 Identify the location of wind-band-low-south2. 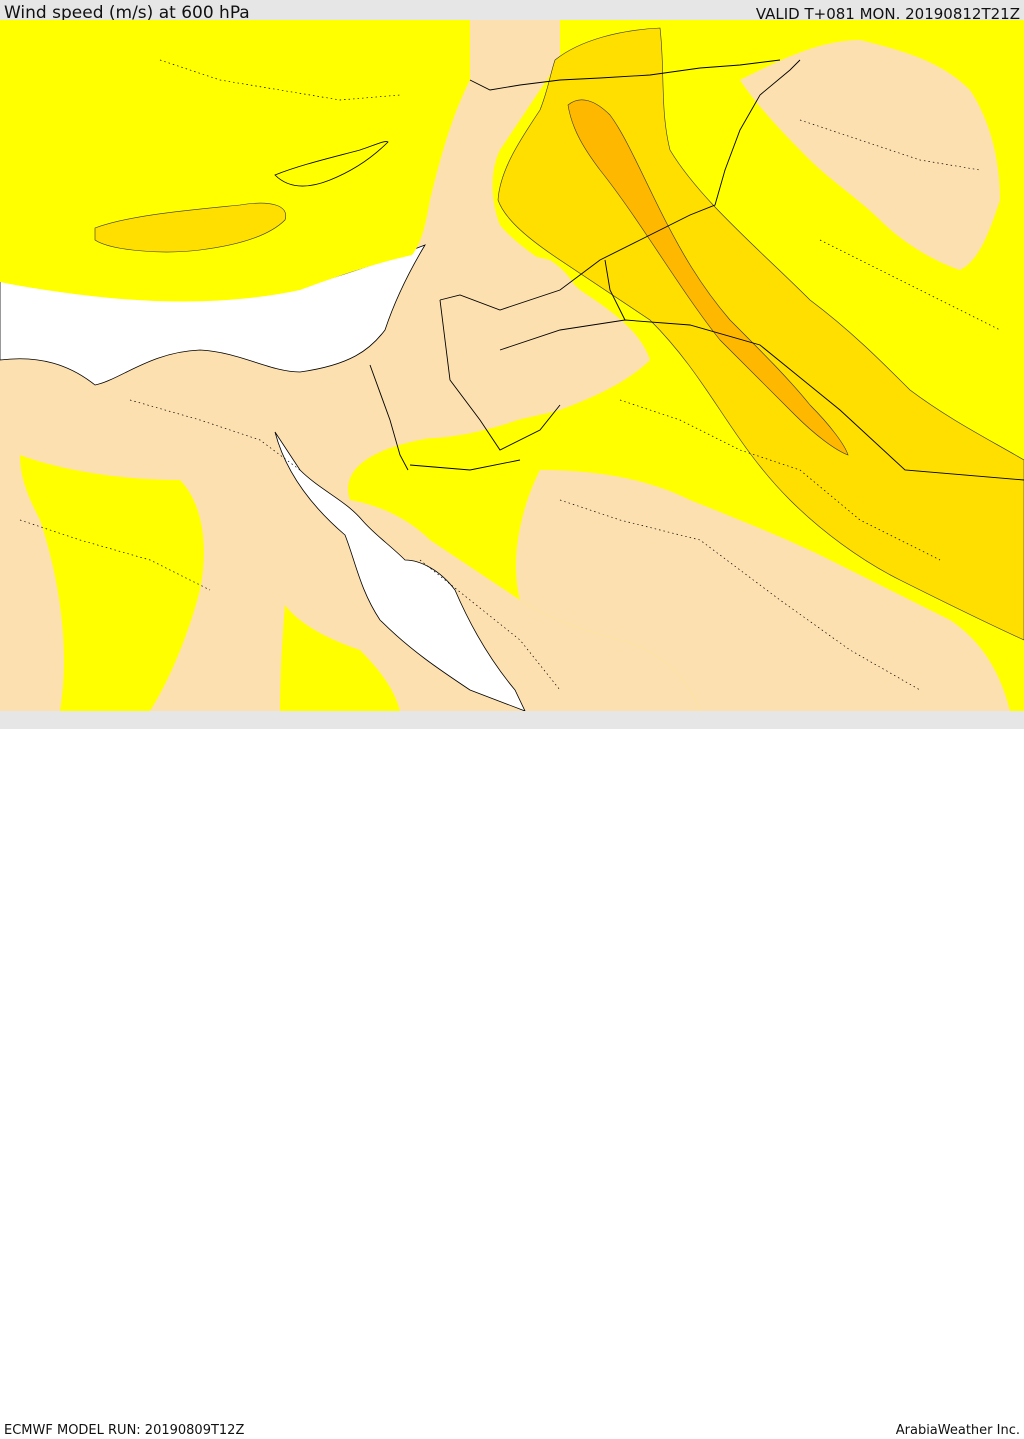
(340, 658).